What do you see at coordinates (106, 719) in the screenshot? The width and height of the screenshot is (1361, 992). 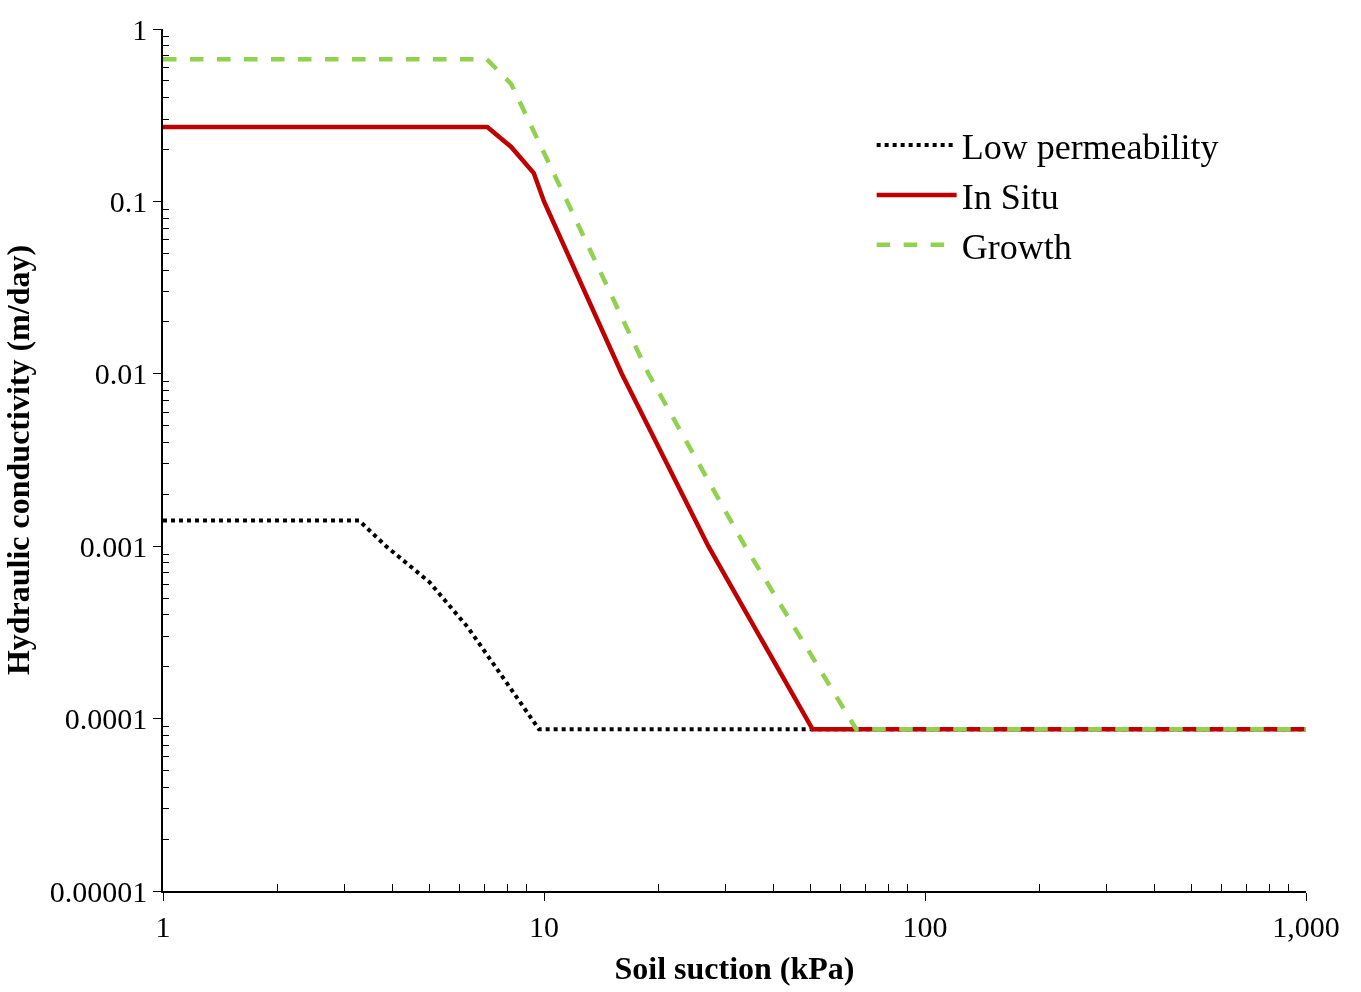 I see `y-tick-label: 0.0001` at bounding box center [106, 719].